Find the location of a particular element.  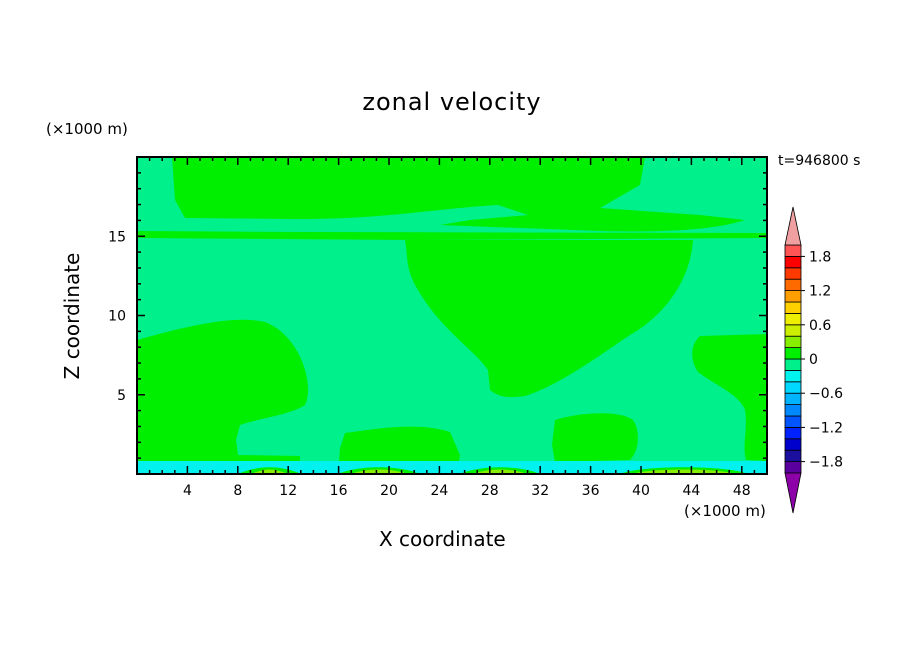

x-tick-label: 16 is located at coordinates (339, 491).